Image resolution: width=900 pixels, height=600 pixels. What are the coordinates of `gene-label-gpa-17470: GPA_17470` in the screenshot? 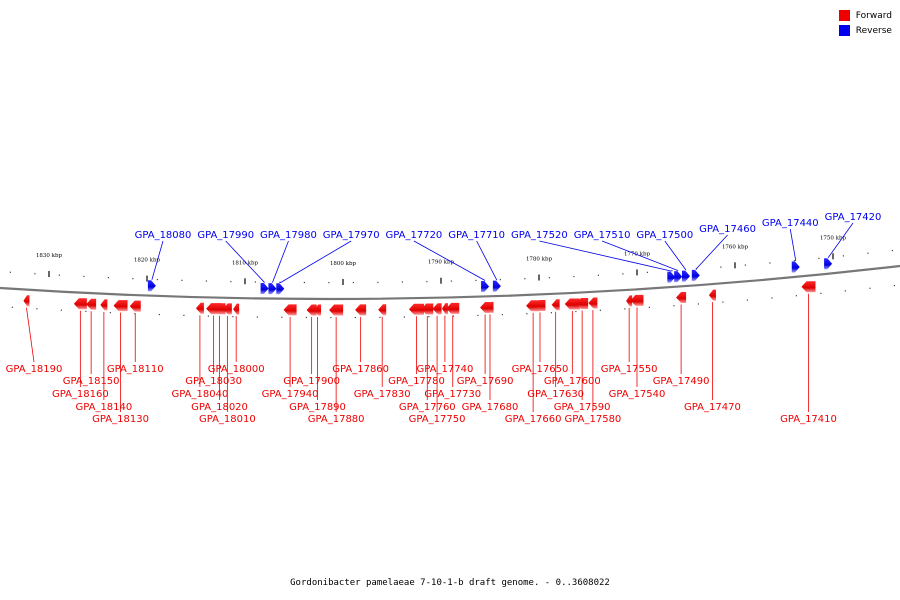 It's located at (712, 407).